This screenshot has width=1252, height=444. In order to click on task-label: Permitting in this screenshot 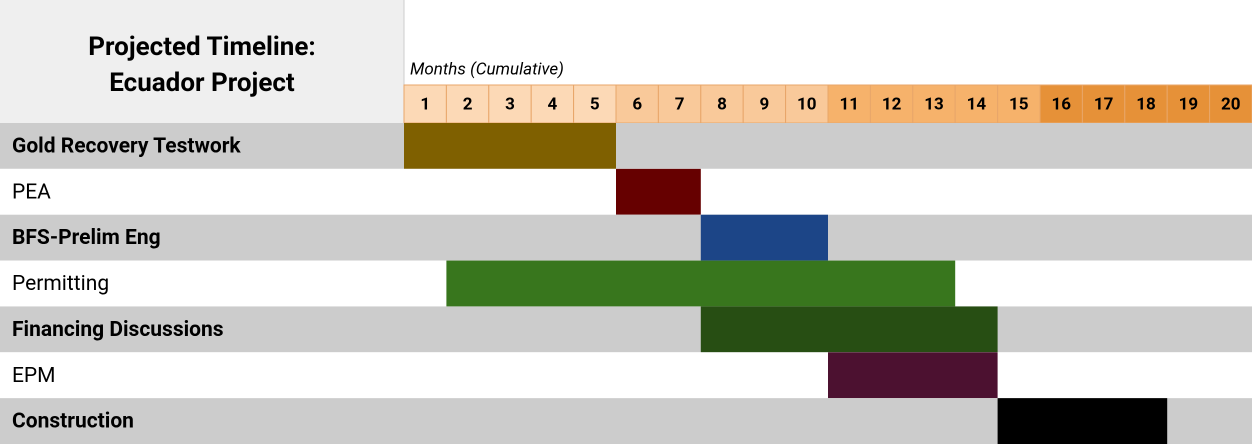, I will do `click(60, 284)`.